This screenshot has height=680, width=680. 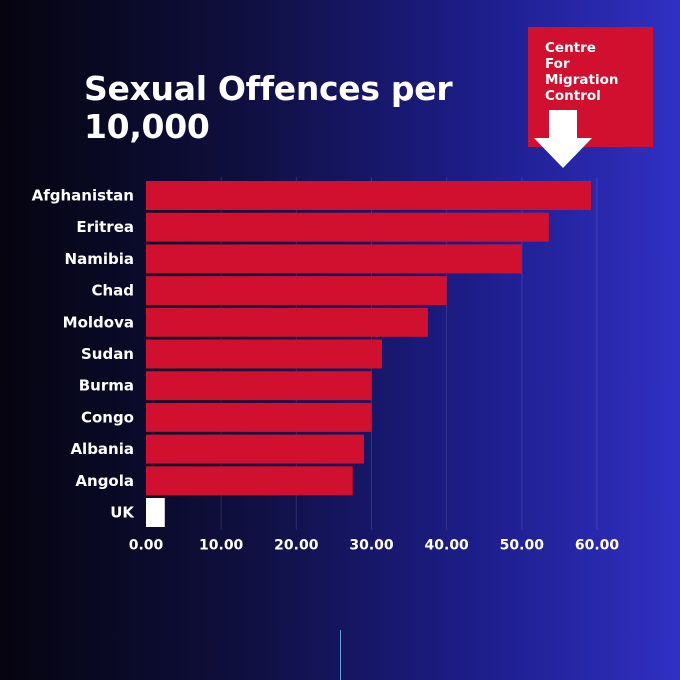 I want to click on category-label: Congo, so click(x=107, y=417).